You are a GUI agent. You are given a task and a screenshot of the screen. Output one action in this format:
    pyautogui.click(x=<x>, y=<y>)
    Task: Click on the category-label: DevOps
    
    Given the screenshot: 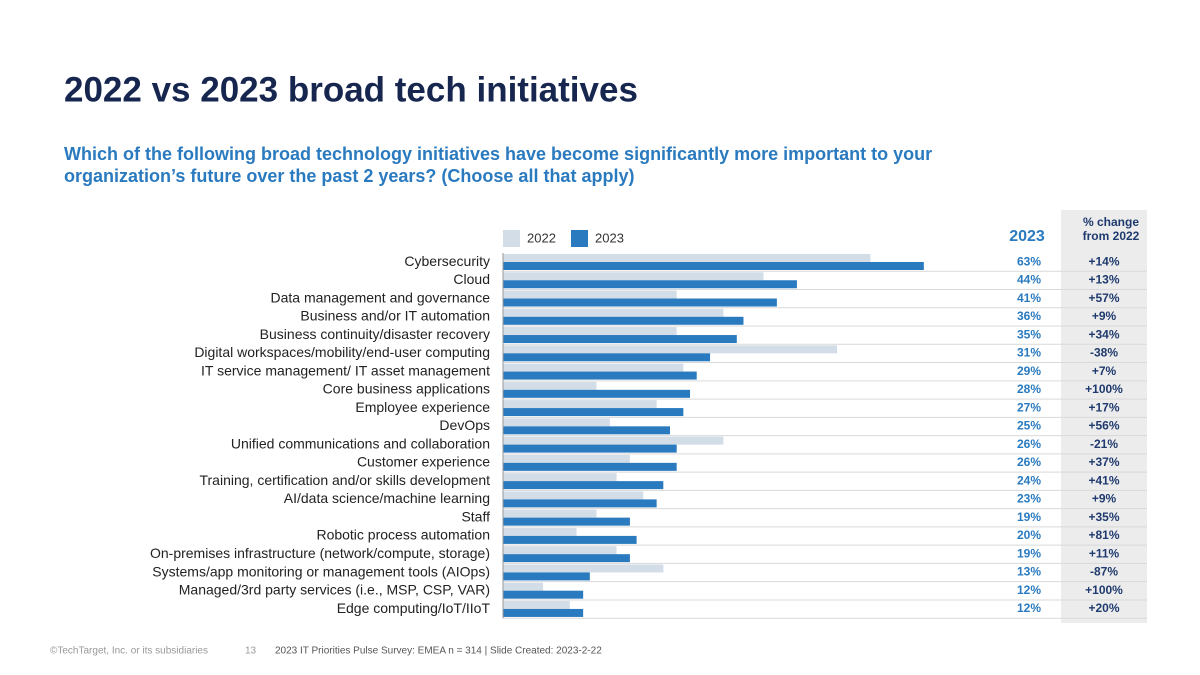 What is the action you would take?
    pyautogui.click(x=464, y=425)
    